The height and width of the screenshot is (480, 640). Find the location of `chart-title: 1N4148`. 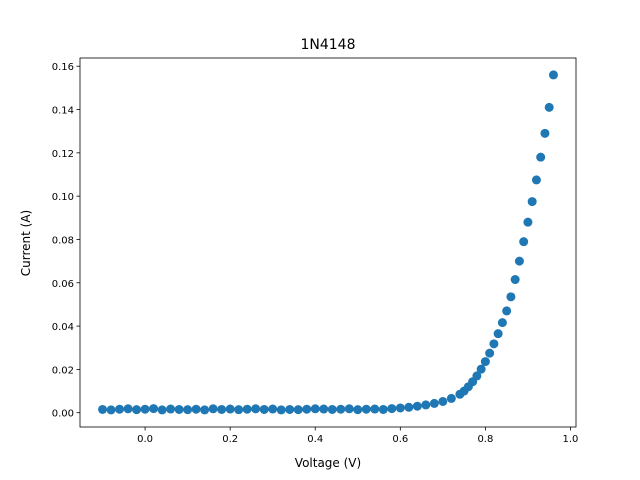

chart-title: 1N4148 is located at coordinates (327, 45).